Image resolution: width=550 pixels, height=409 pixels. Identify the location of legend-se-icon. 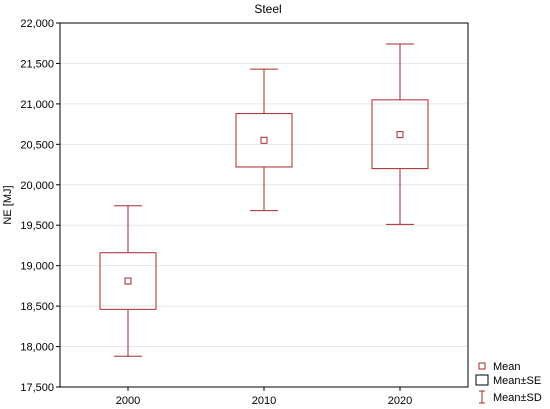
(482, 380).